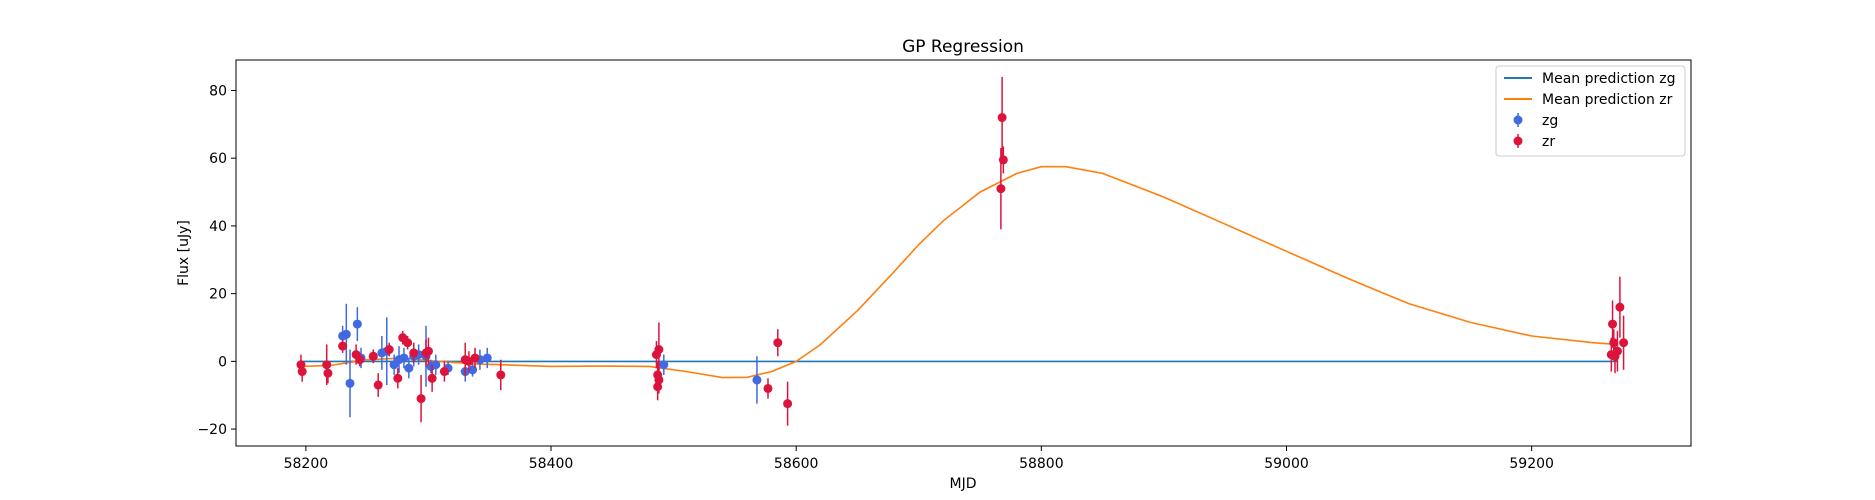 This screenshot has width=1875, height=500. What do you see at coordinates (184, 253) in the screenshot?
I see `y-axis-label: Flux [uJy]` at bounding box center [184, 253].